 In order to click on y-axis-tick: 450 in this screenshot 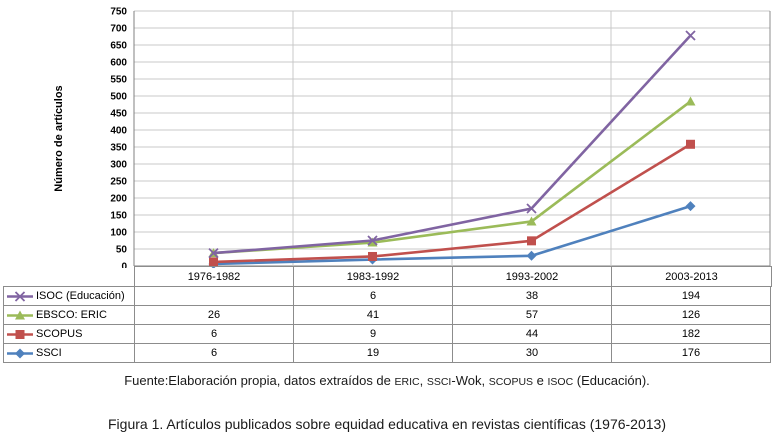, I will do `click(118, 114)`.